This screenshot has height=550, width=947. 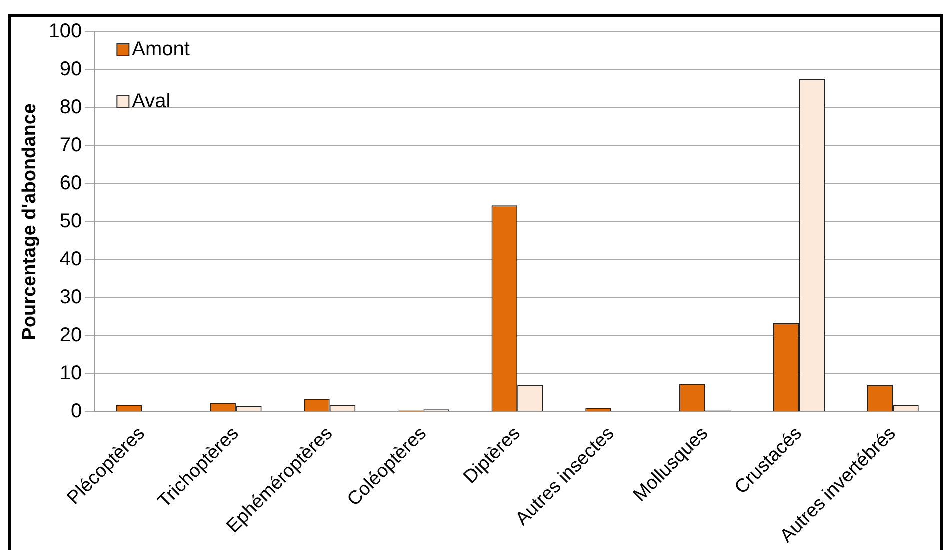 What do you see at coordinates (71, 297) in the screenshot?
I see `y-tick-label: 30` at bounding box center [71, 297].